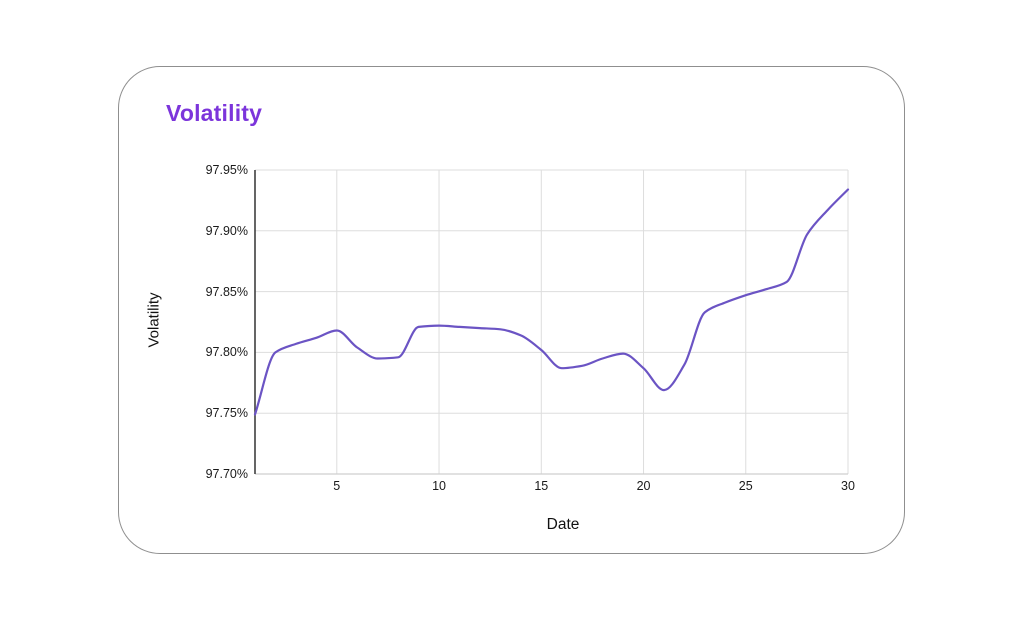  Describe the element at coordinates (226, 413) in the screenshot. I see `y-tick-label: 97.75%` at that location.